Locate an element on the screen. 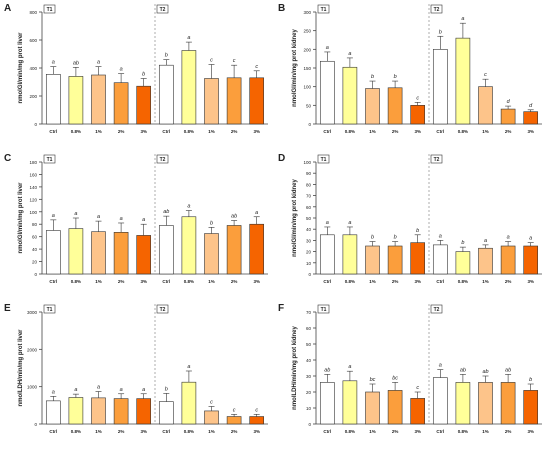  panel-letter: B is located at coordinates (281, 8).